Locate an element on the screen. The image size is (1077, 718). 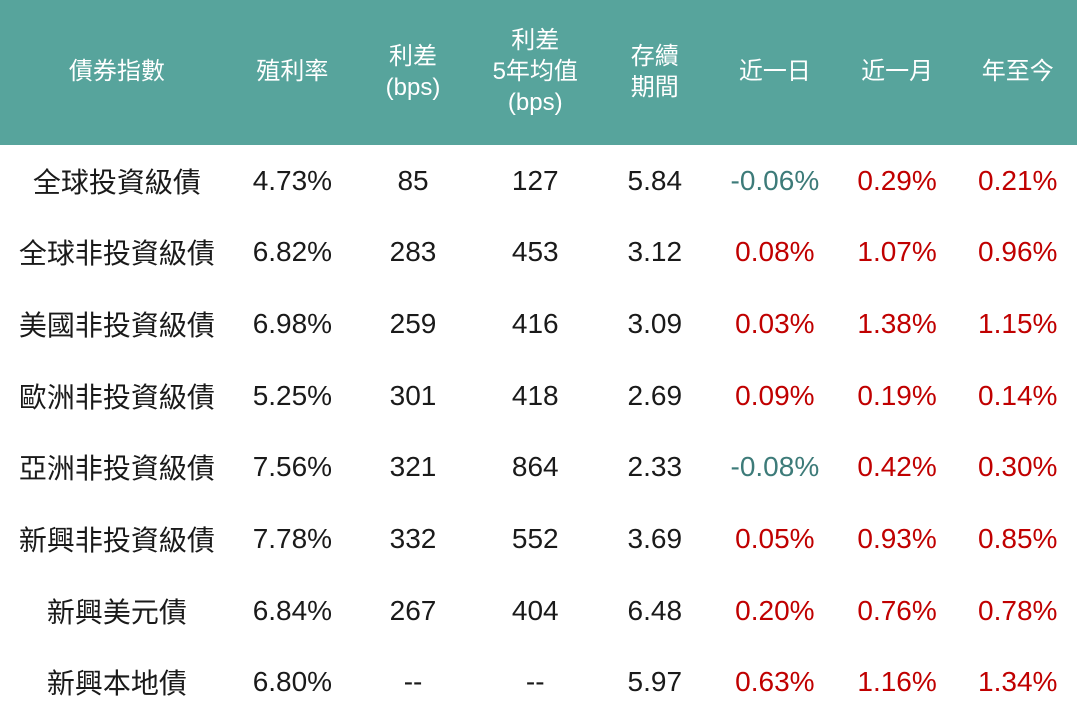
cell-change-ytd: 0.21% is located at coordinates (1018, 180).